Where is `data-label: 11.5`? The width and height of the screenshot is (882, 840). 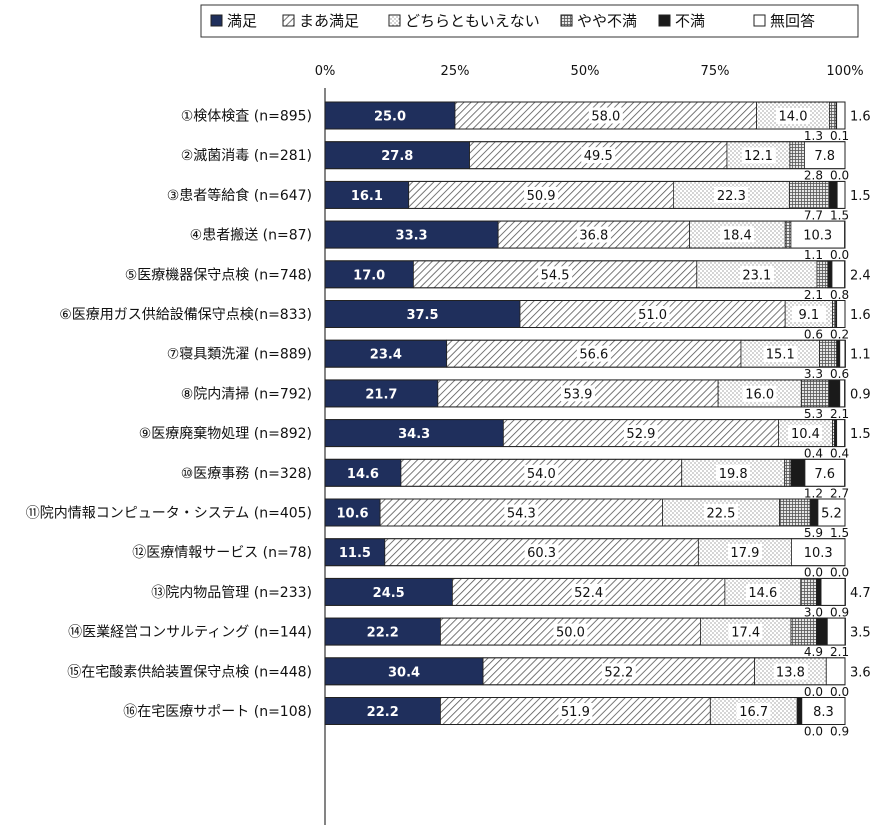
data-label: 11.5 is located at coordinates (355, 553).